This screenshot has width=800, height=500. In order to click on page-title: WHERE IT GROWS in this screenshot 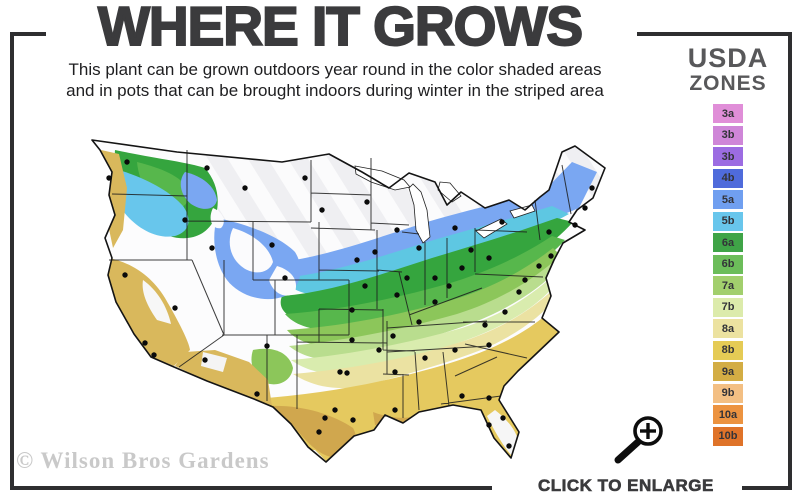, I will do `click(340, 28)`.